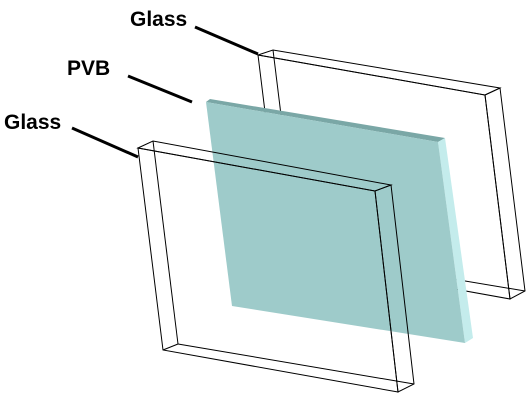 This screenshot has height=410, width=530. Describe the element at coordinates (159, 19) in the screenshot. I see `glass-back-label: Glass` at that location.